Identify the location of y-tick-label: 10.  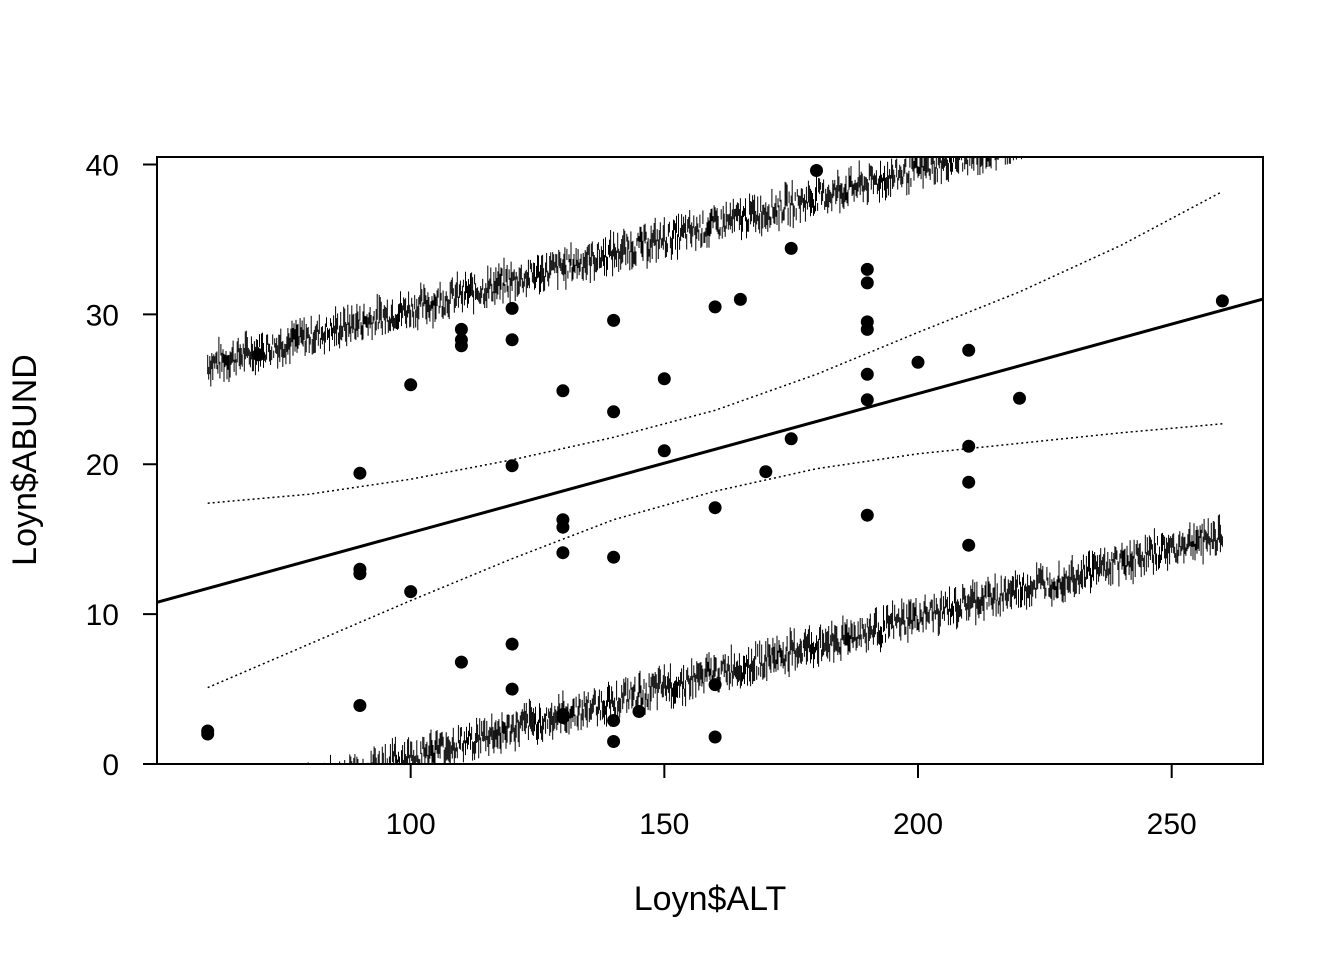
(102, 615).